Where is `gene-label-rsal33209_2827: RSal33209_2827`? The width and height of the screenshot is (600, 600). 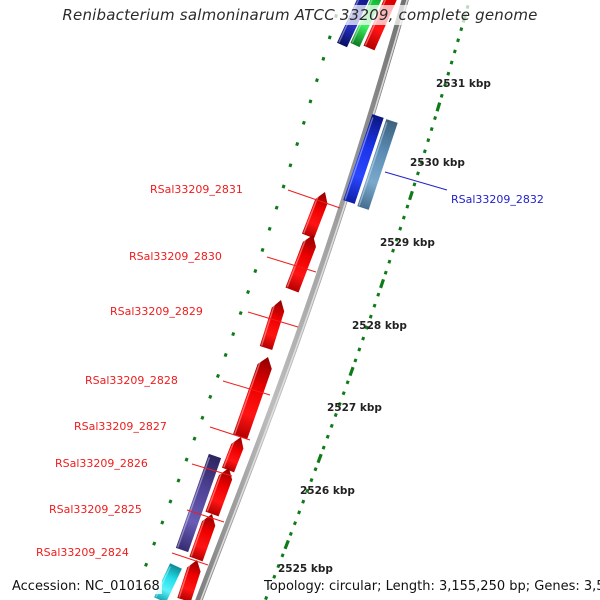 gene-label-rsal33209_2827: RSal33209_2827 is located at coordinates (120, 426).